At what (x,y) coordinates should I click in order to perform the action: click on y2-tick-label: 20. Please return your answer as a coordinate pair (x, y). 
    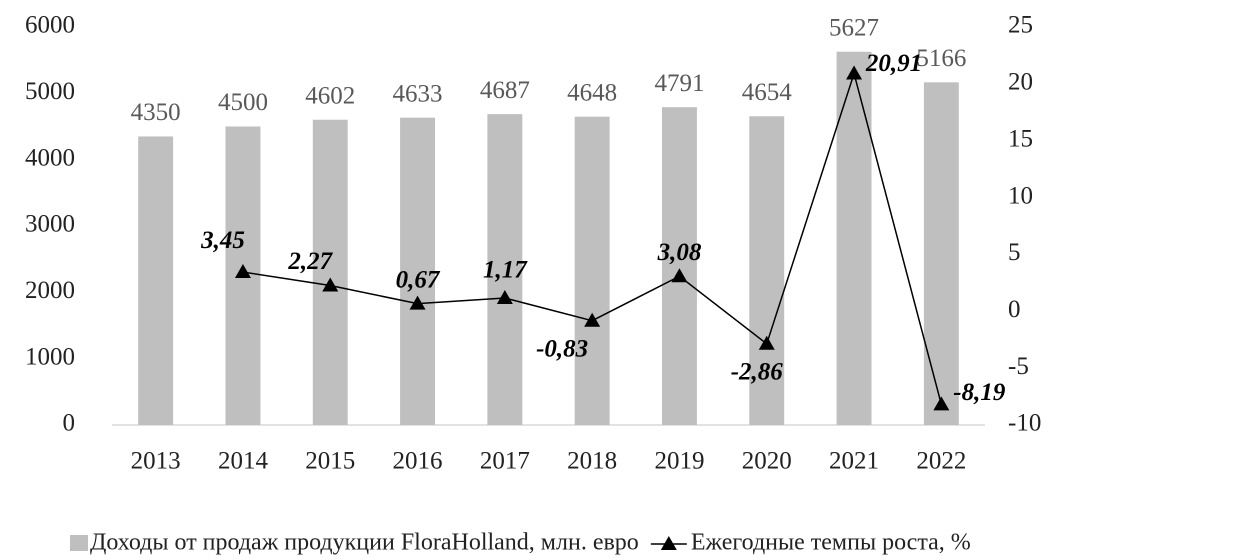
    Looking at the image, I should click on (1020, 82).